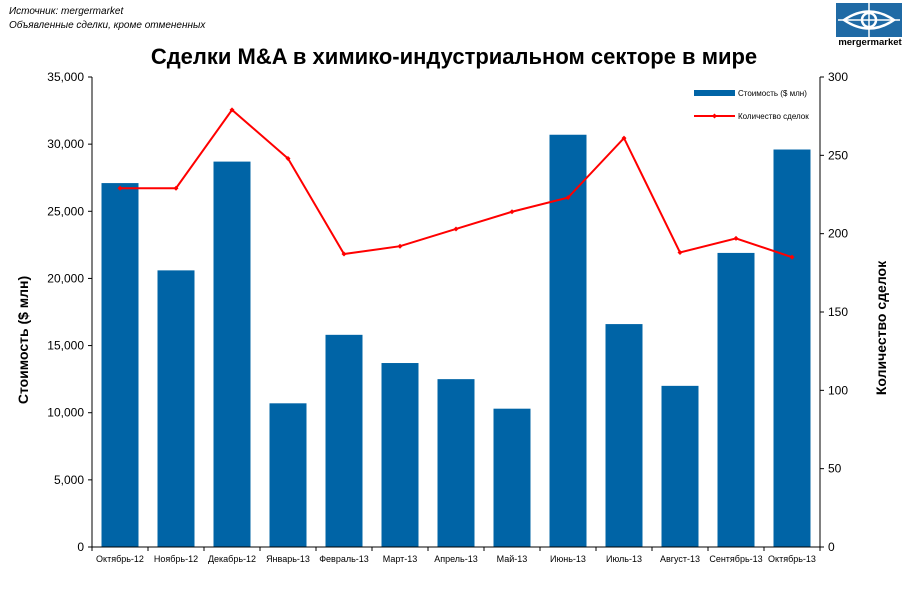 The image size is (908, 593). Describe the element at coordinates (65, 413) in the screenshot. I see `left-tick-label: 10,000` at that location.